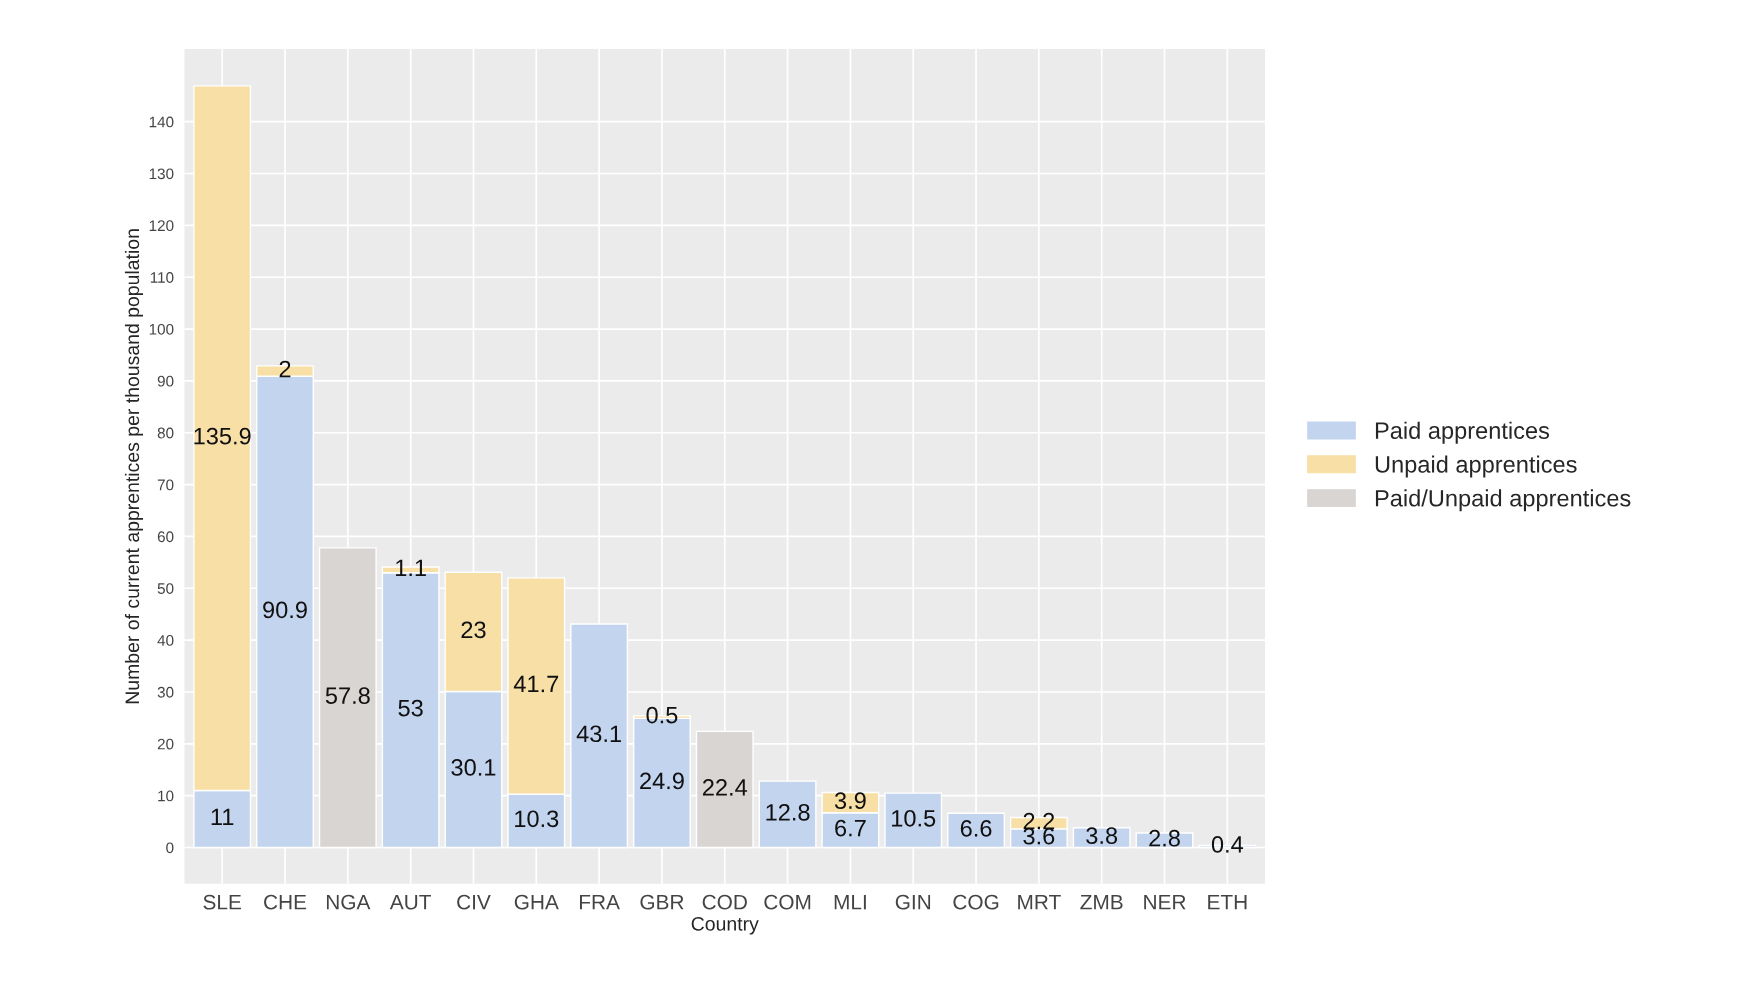 This screenshot has width=1757, height=982. Describe the element at coordinates (161, 329) in the screenshot. I see `y-tick-label: 100` at that location.